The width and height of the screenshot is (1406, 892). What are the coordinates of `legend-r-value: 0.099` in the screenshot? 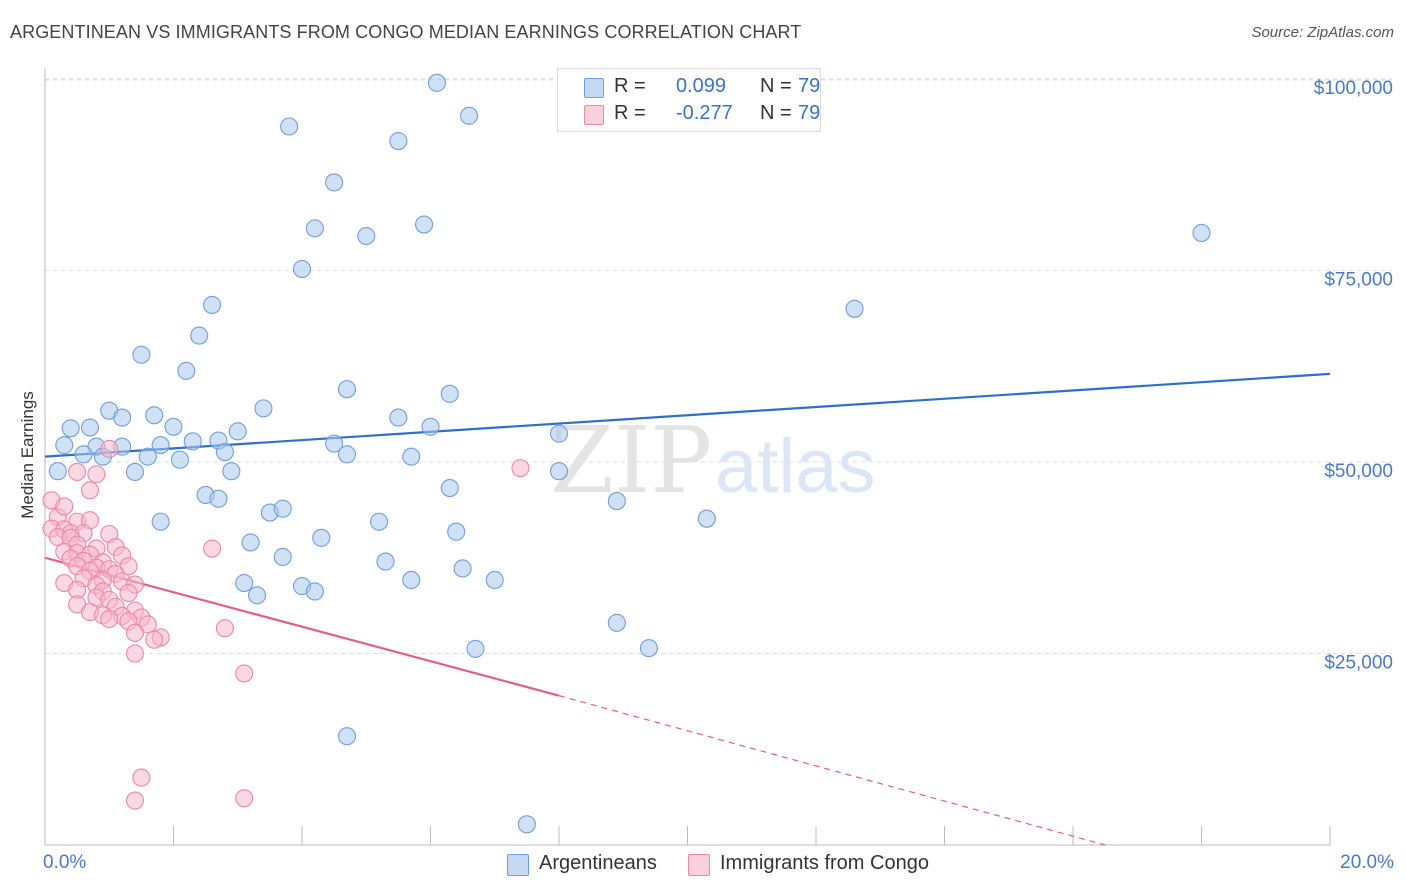 It's located at (701, 86).